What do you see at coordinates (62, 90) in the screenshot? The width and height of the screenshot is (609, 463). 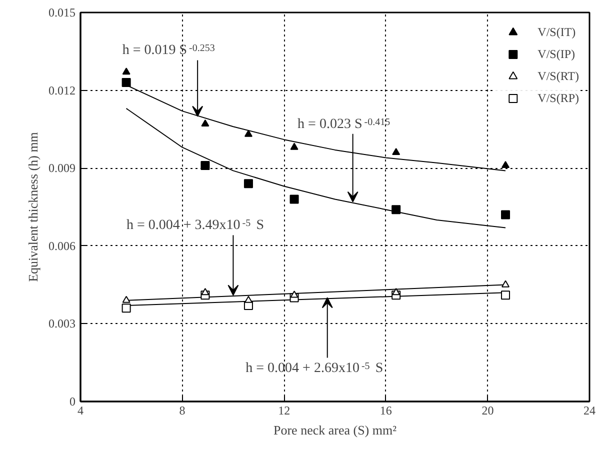 I see `y-tick-label: 0.012` at bounding box center [62, 90].